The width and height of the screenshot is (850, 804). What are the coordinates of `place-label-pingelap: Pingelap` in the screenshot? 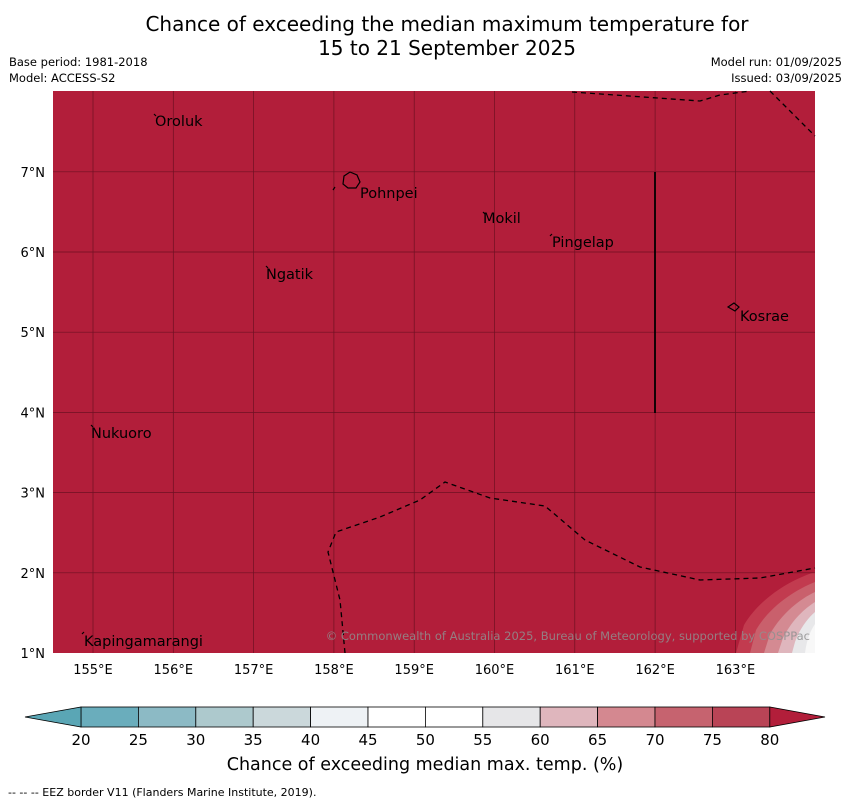 It's located at (583, 243).